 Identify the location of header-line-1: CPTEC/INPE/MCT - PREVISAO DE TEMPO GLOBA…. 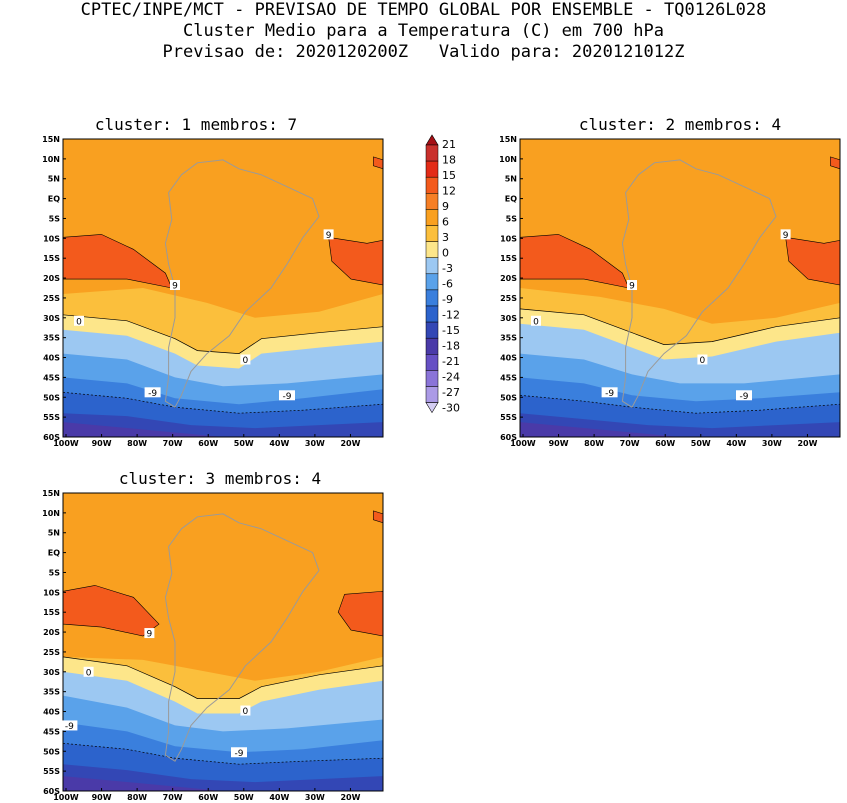
(423, 10).